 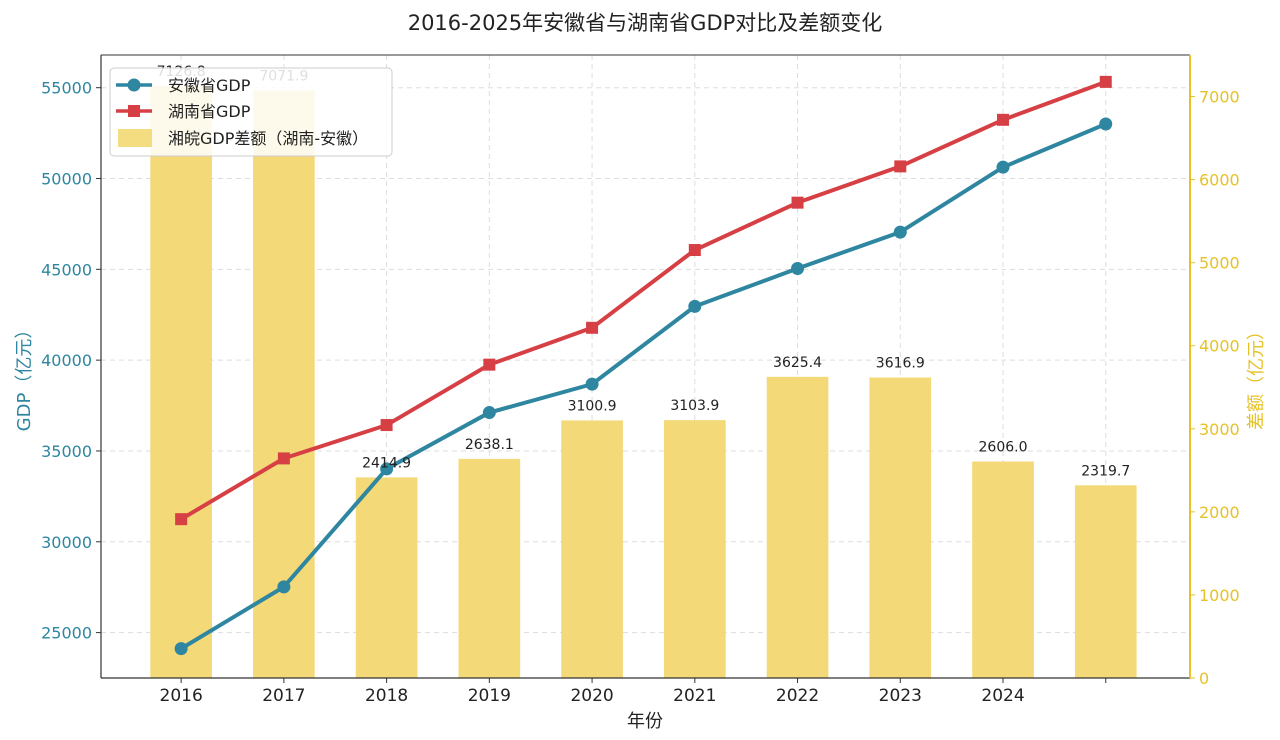 What do you see at coordinates (694, 250) in the screenshot?
I see `hunan-gdp-point-2021` at bounding box center [694, 250].